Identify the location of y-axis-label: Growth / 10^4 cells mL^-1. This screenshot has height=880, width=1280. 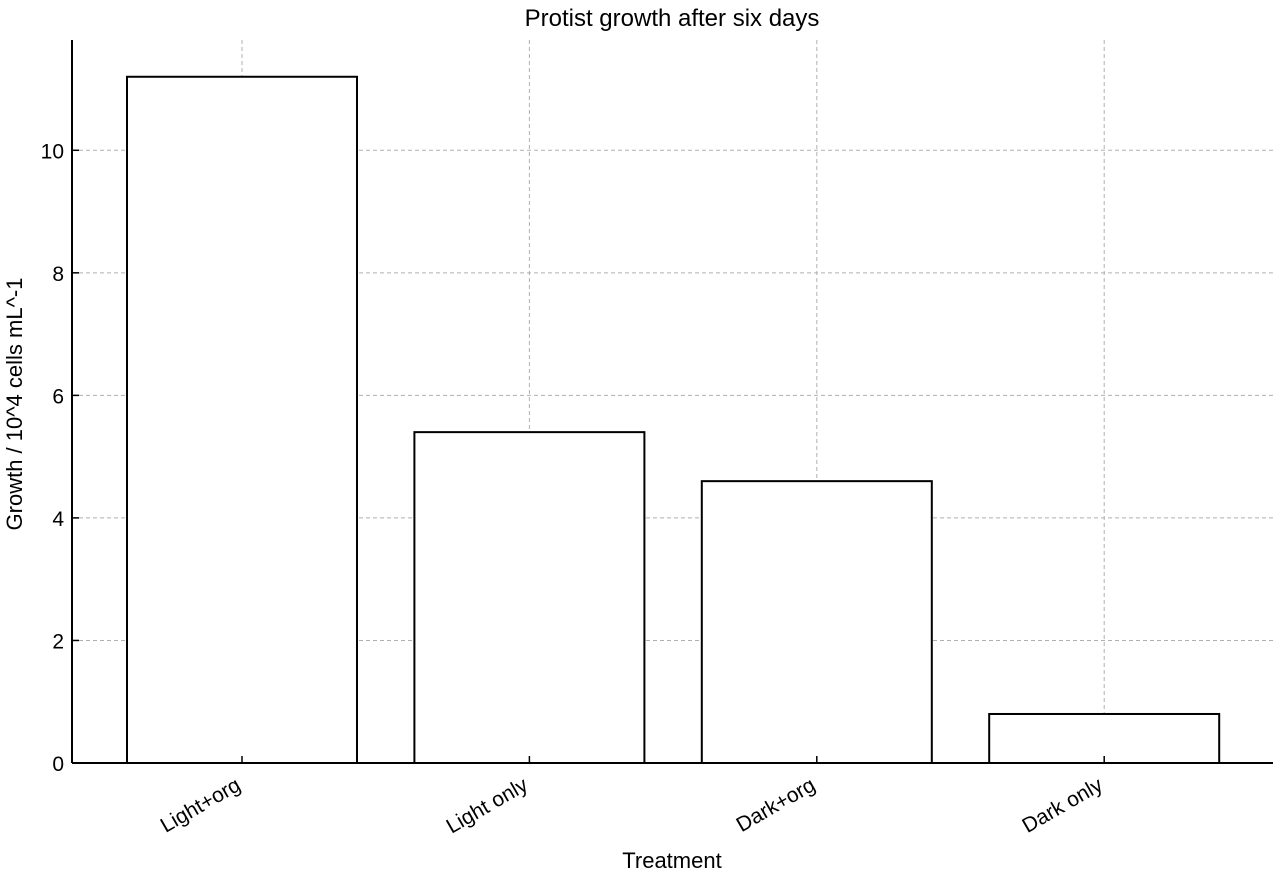
(14, 404).